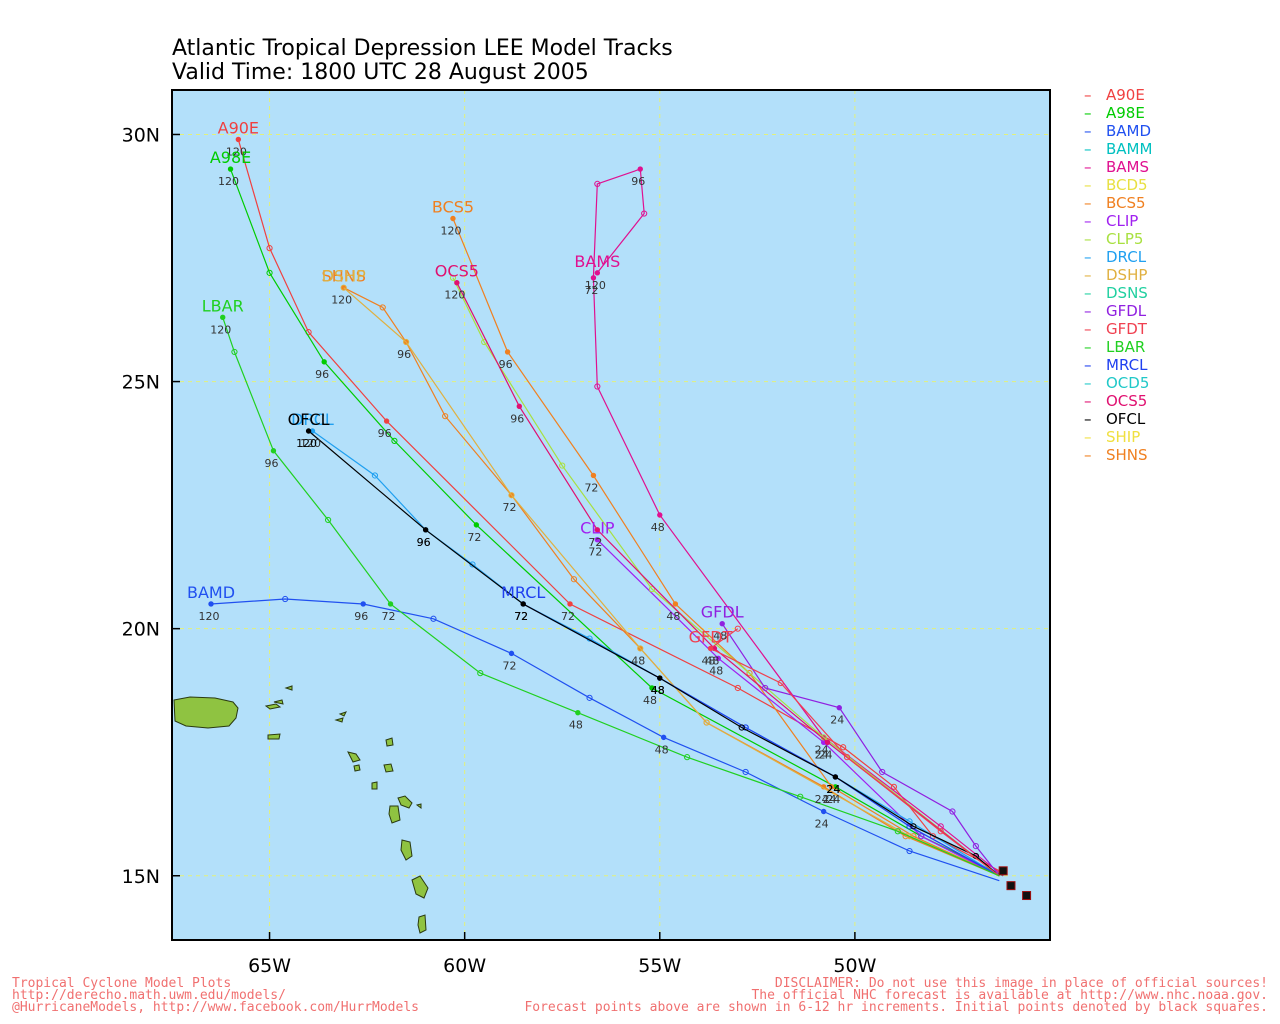  What do you see at coordinates (1128, 167) in the screenshot?
I see `legend-label: BAMS` at bounding box center [1128, 167].